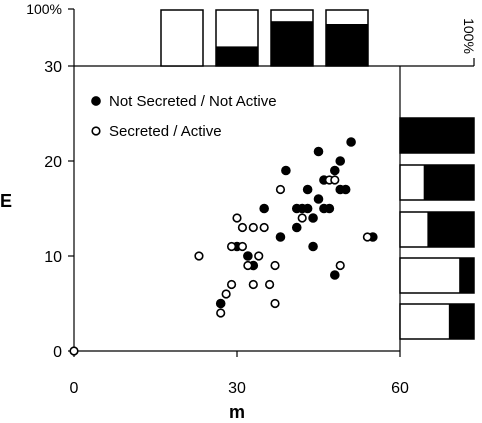 Image resolution: width=482 pixels, height=423 pixels. I want to click on top-marginal-scale-label: 100%, so click(44, 9).